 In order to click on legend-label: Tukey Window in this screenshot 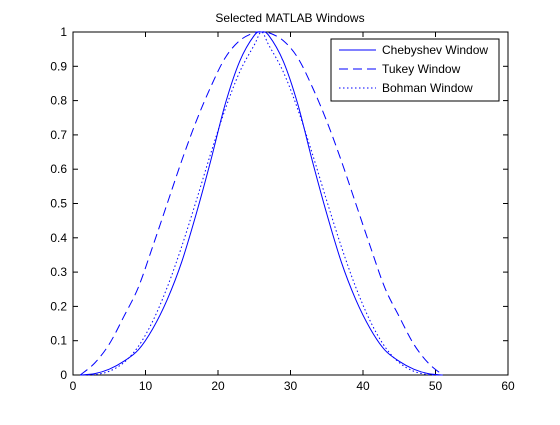, I will do `click(421, 69)`.